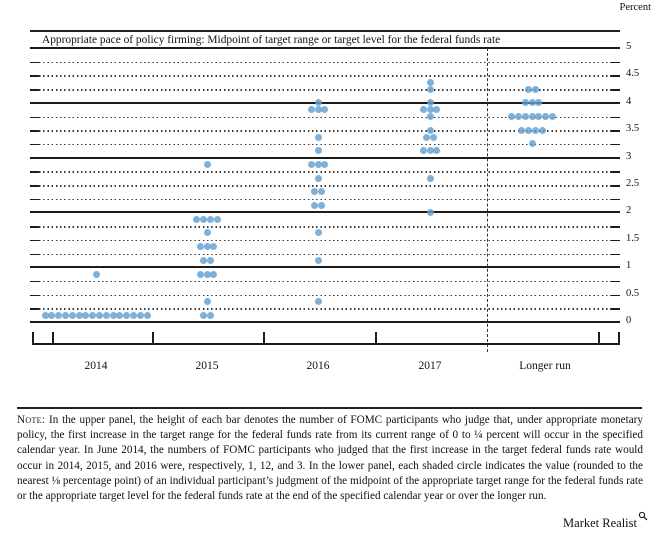 Image resolution: width=660 pixels, height=533 pixels. I want to click on y-tick-label: 0, so click(629, 320).